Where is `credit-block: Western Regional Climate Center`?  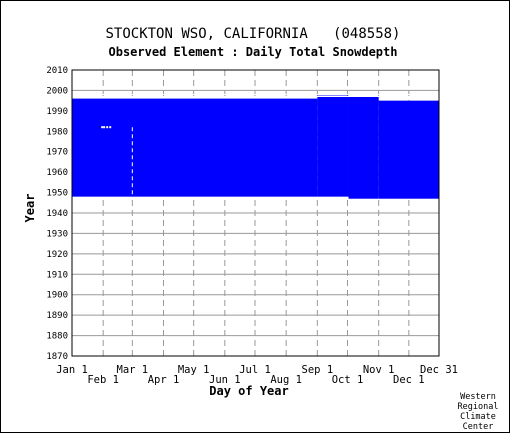 credit-block: Western Regional Climate Center is located at coordinates (478, 412).